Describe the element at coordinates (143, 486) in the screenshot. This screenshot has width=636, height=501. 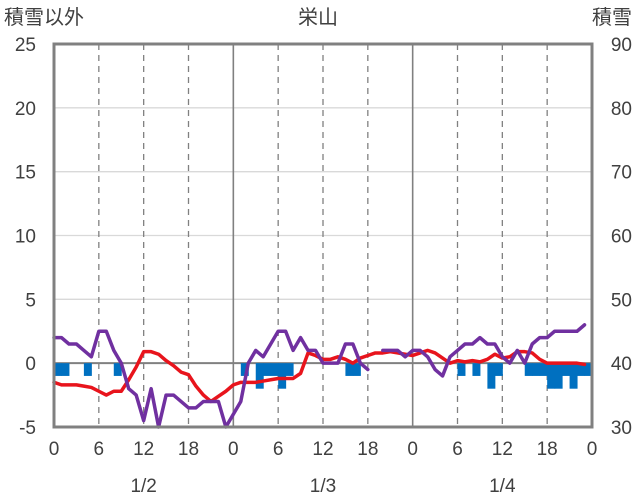
I see `date-label: 1/2` at that location.